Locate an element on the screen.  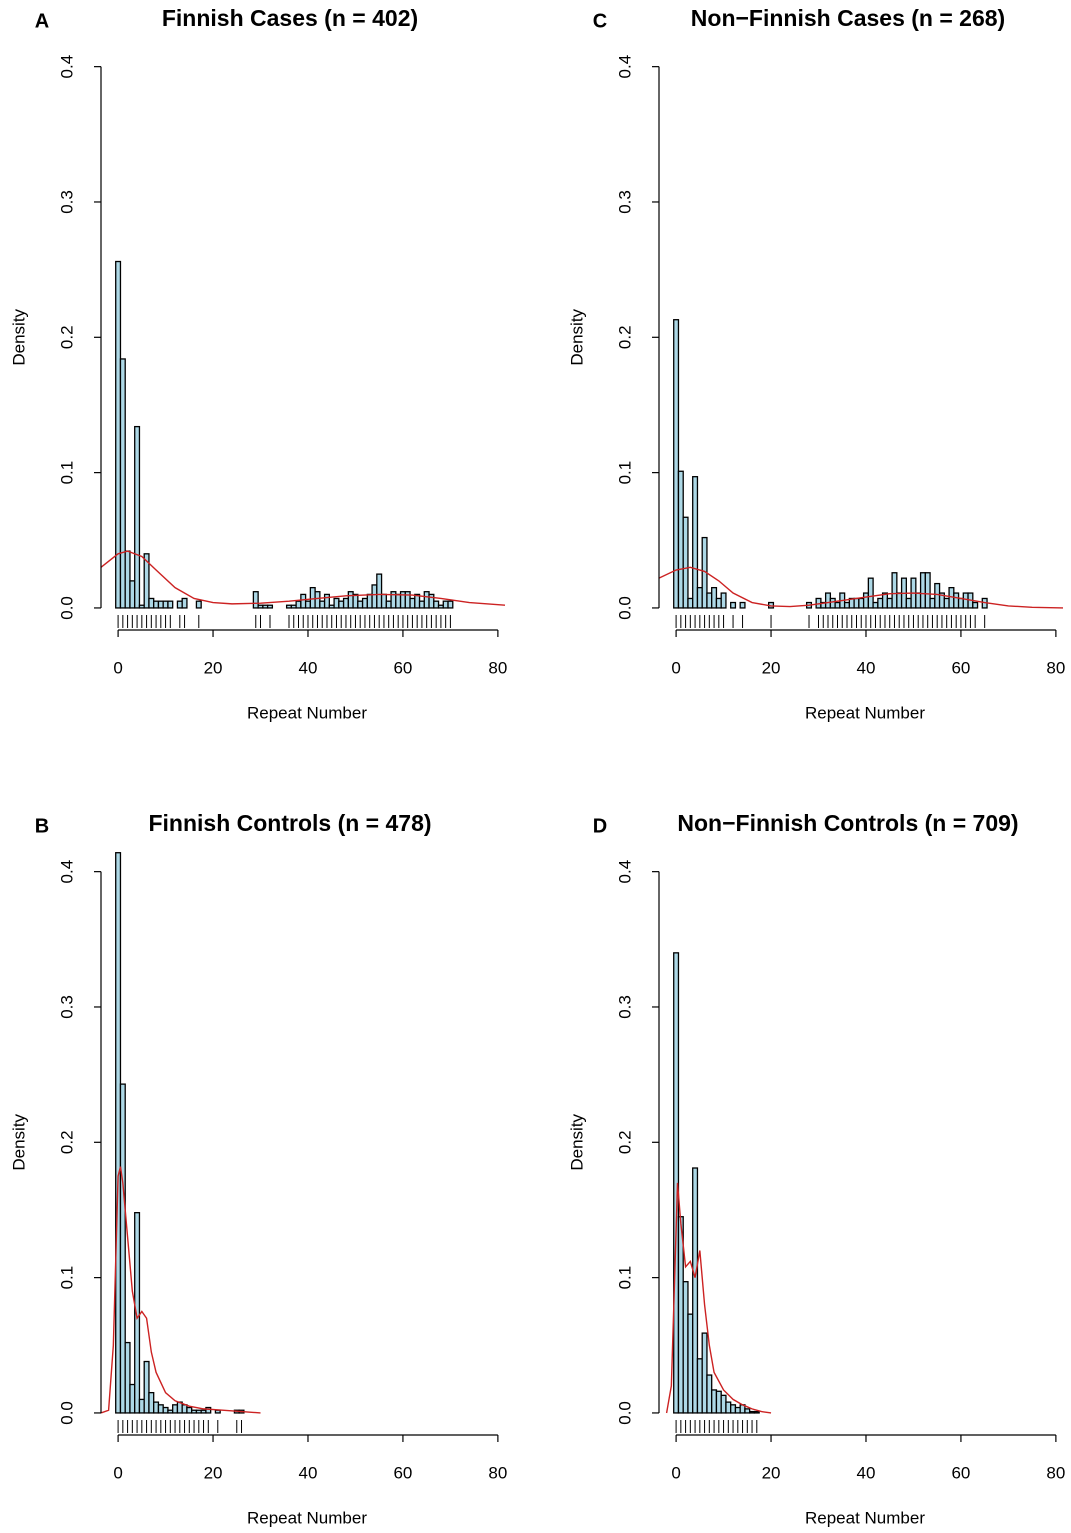
chart-title: Finnish Cases (n = 402) is located at coordinates (290, 18).